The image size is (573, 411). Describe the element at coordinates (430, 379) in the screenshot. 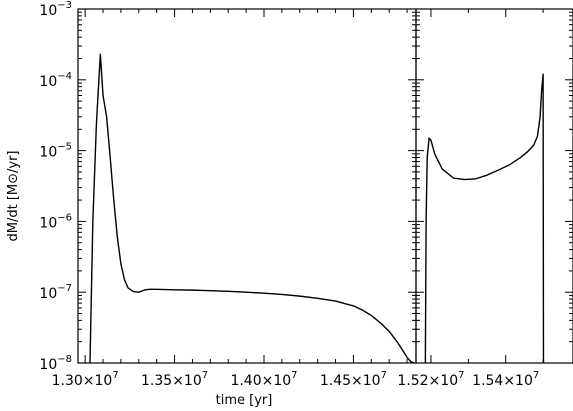

I see `panel-1-x-tick-label-0: 1.52×107` at that location.